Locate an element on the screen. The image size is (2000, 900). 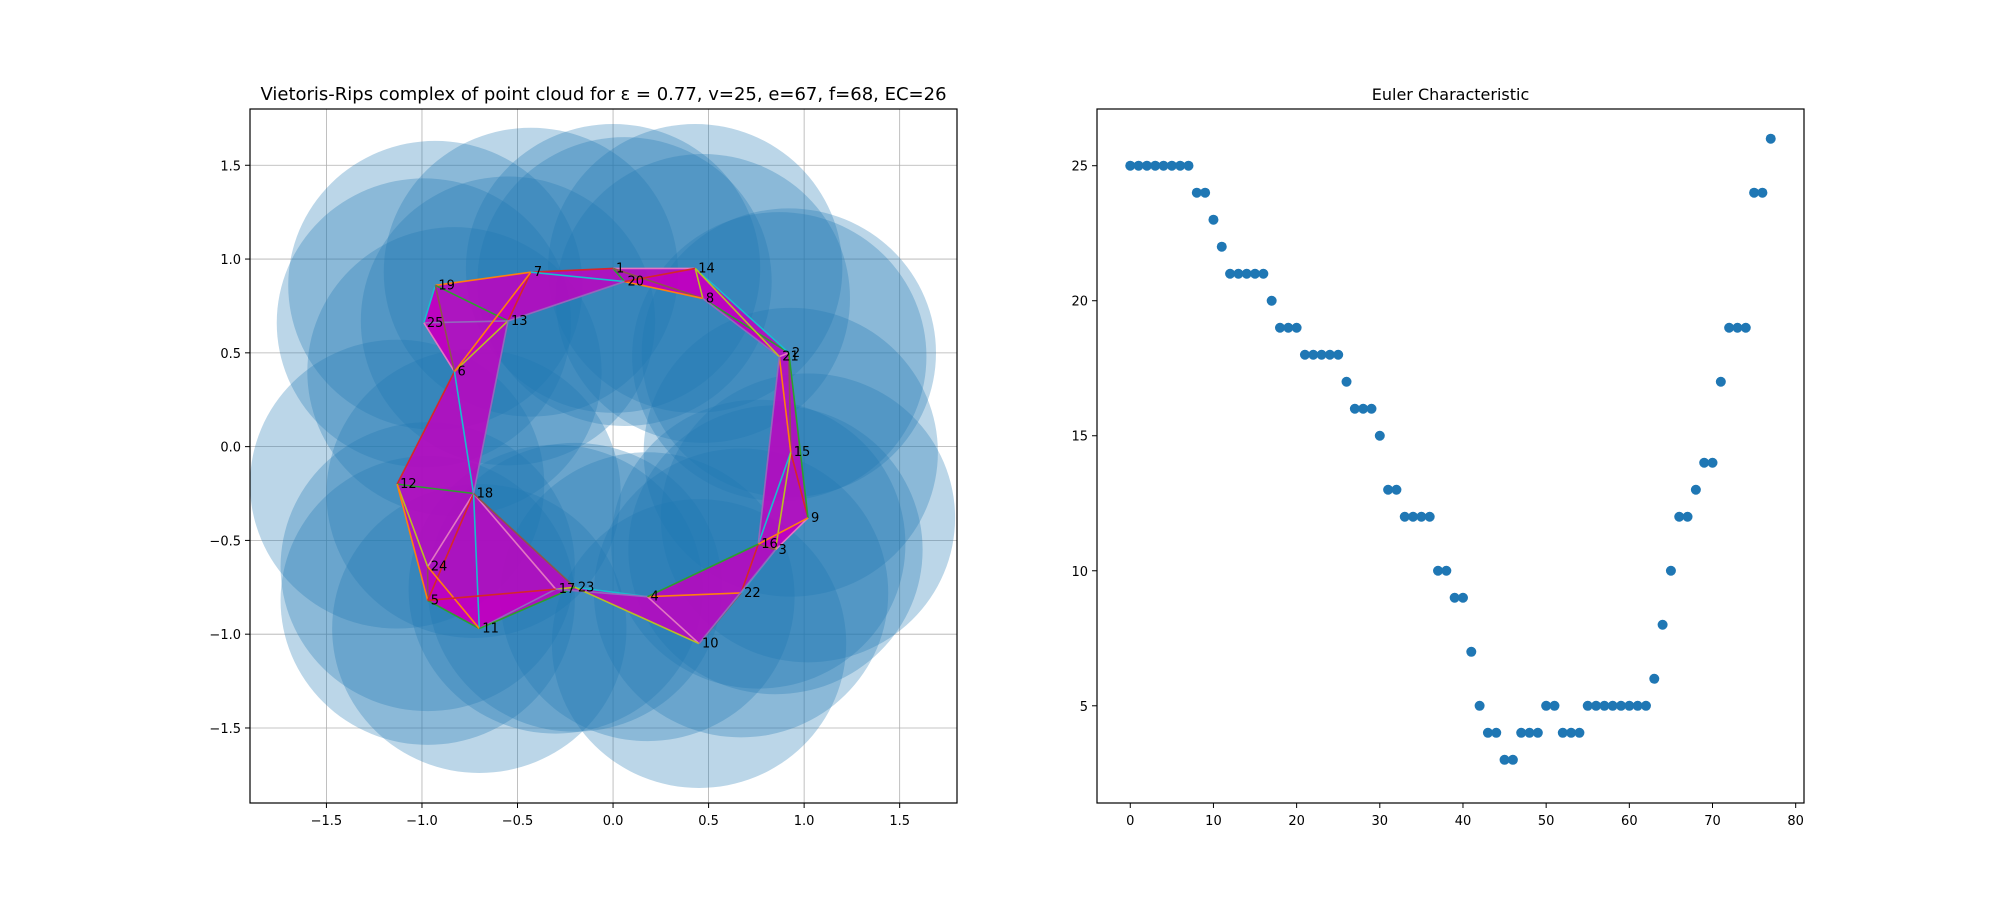
vr-y-axis-ticks: −1.5 −1.0 −0.5 0.0 0.5 1.0 1.5 is located at coordinates (229, 448).